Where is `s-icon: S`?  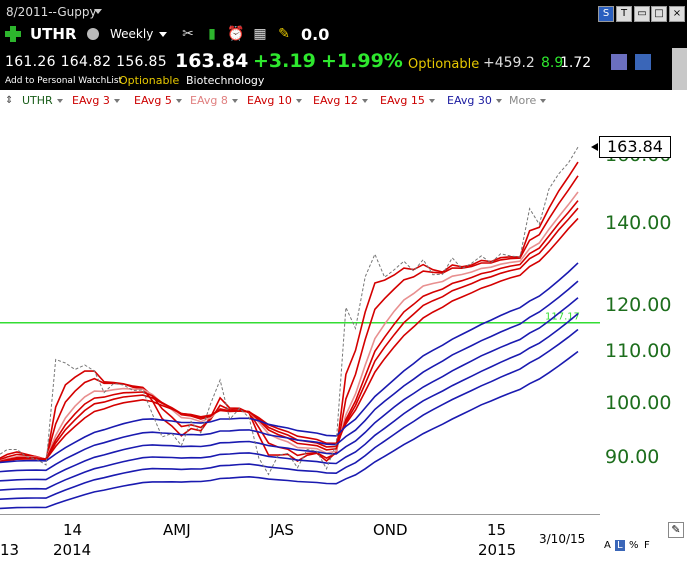
s-icon: S is located at coordinates (606, 14).